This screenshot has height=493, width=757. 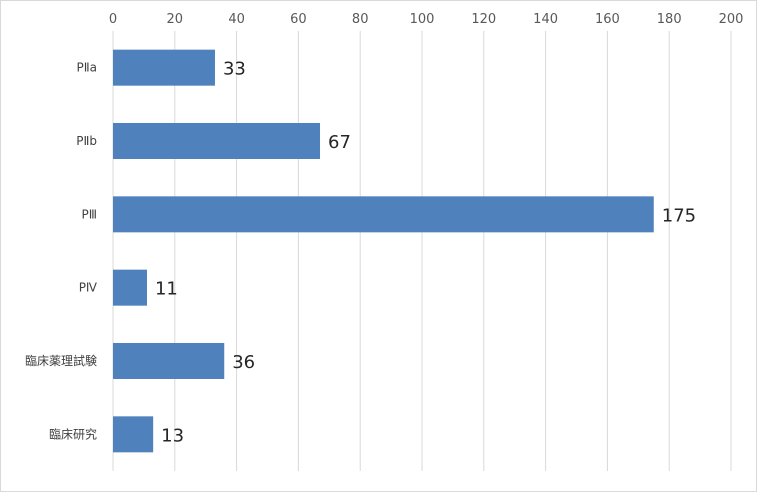 What do you see at coordinates (339, 142) in the screenshot?
I see `data-label: 67` at bounding box center [339, 142].